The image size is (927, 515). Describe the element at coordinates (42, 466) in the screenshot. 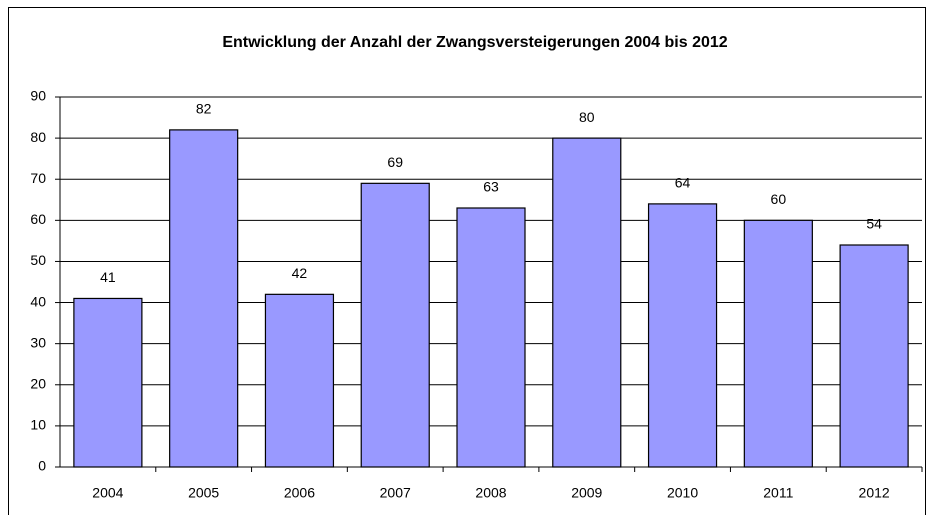

I see `y-tick-label: 0` at that location.